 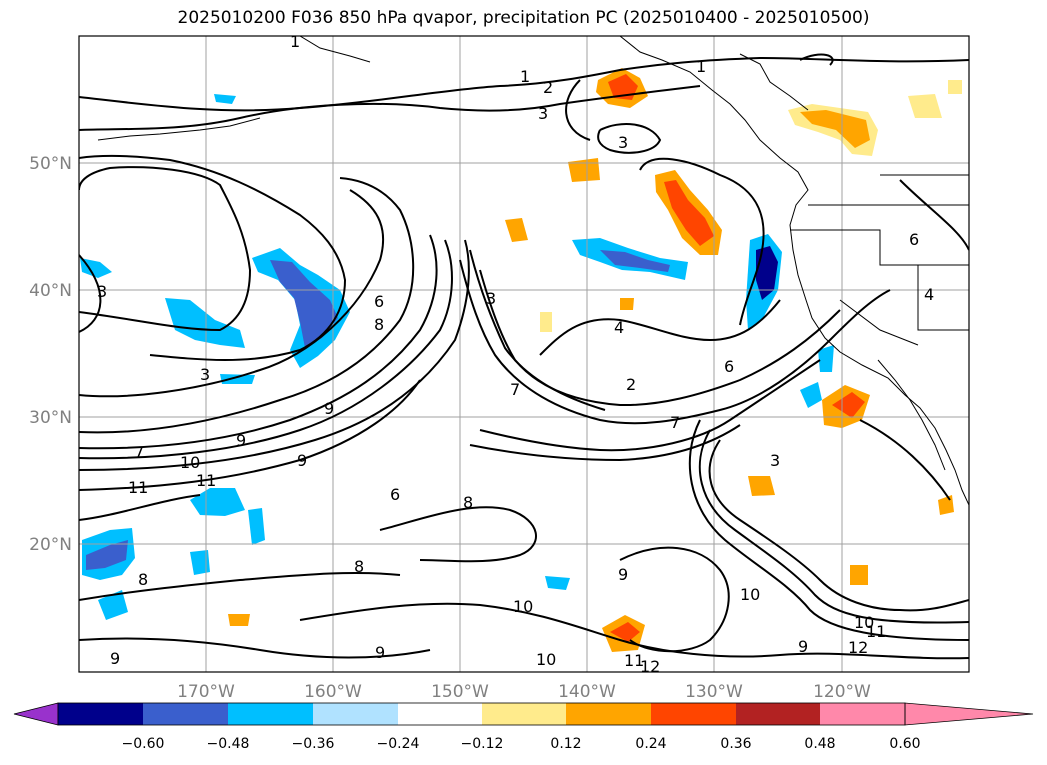 I want to click on colorbar-tick: 0.12, so click(x=565, y=744).